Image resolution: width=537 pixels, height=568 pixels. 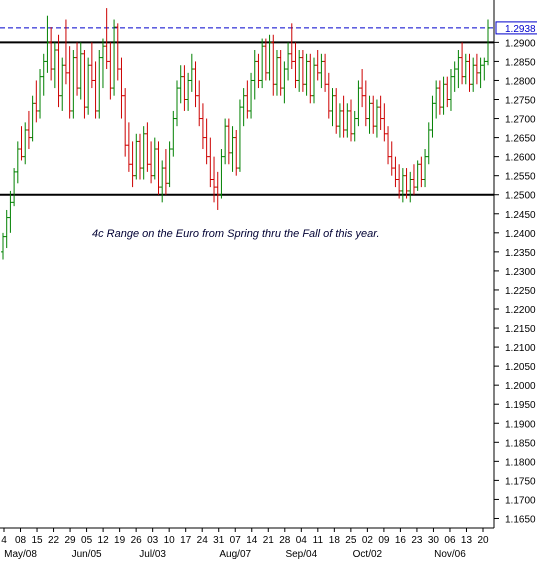 I want to click on y-tick-label: 1.1800, so click(x=520, y=462).